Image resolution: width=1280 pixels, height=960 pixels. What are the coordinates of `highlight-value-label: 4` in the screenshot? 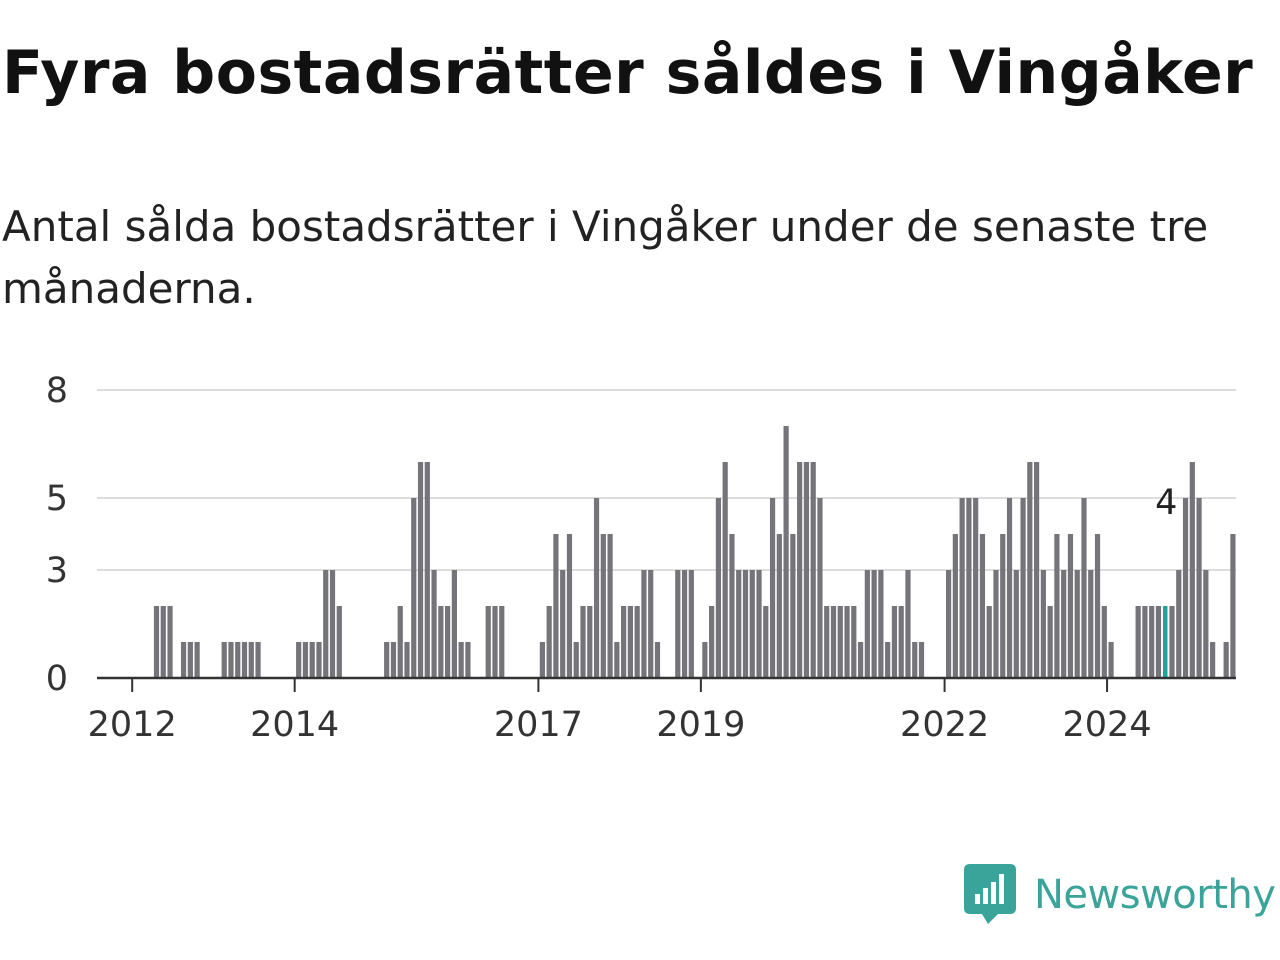 It's located at (1166, 503).